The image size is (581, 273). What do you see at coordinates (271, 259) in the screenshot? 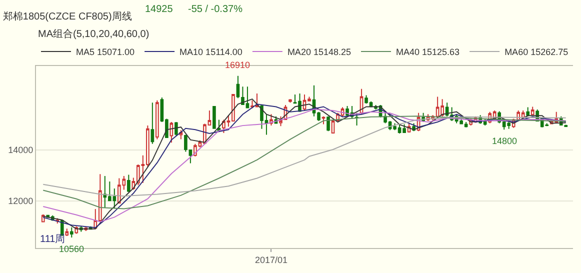
I see `x-tick-label: 2017/01` at bounding box center [271, 259].